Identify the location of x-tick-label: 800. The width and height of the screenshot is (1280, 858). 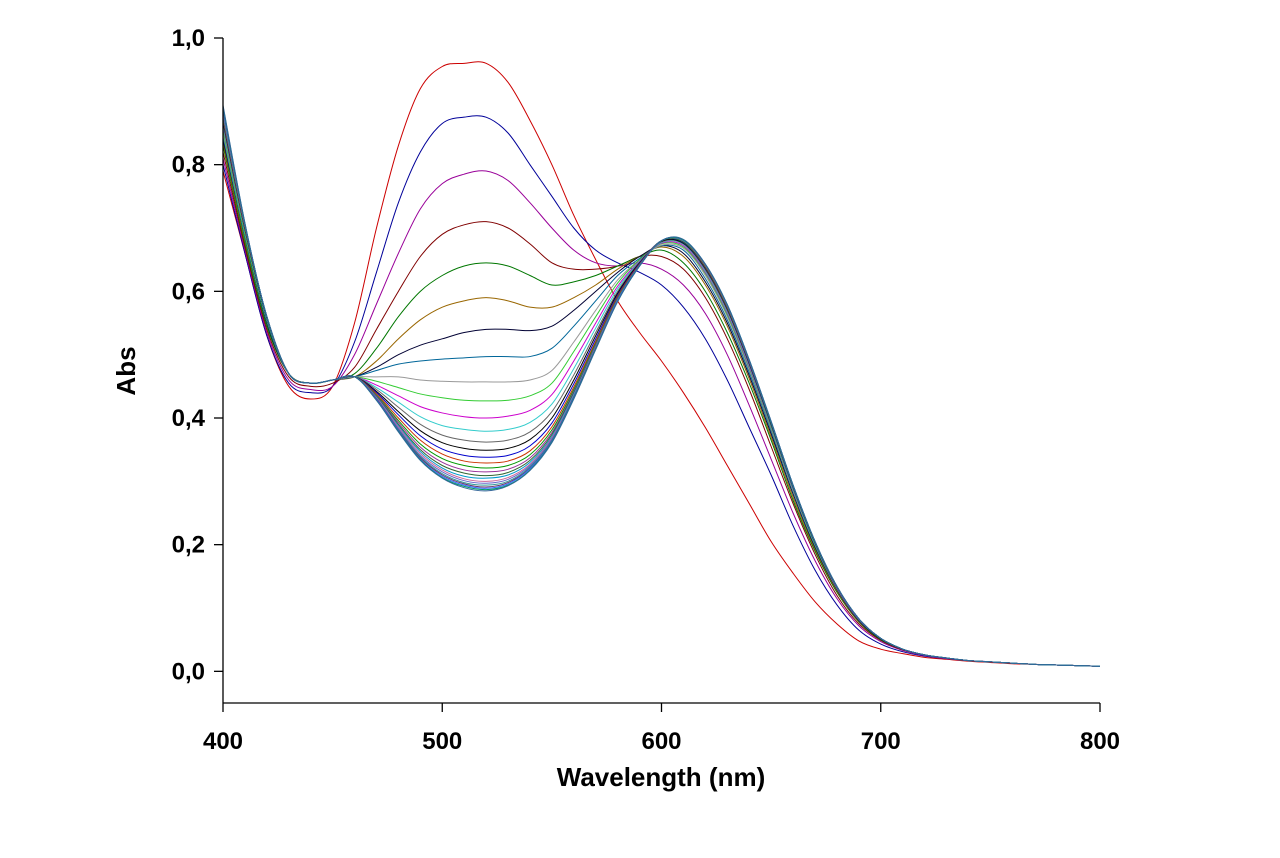
(1100, 741).